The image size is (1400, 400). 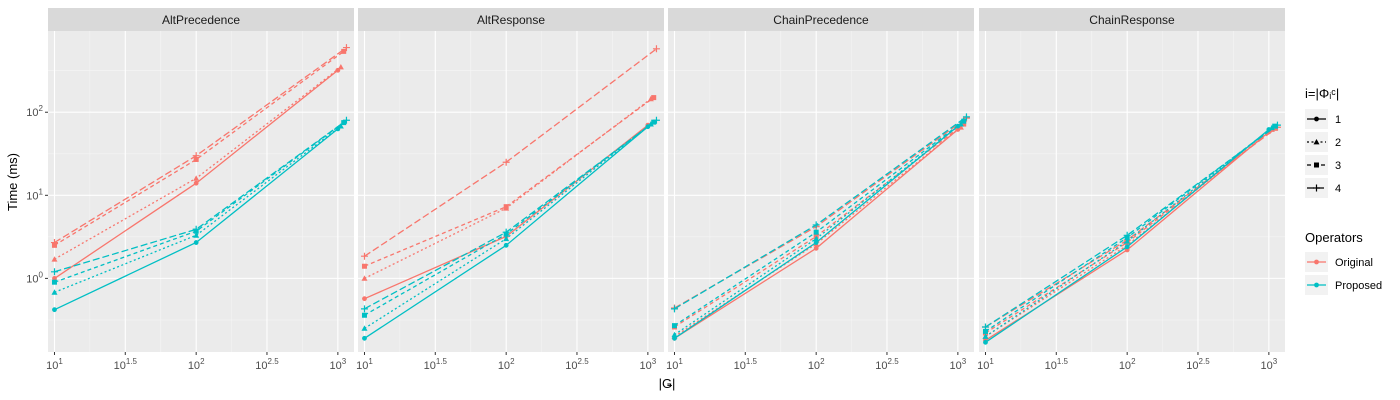 I want to click on facet-title: AltPrecedence, so click(x=201, y=20).